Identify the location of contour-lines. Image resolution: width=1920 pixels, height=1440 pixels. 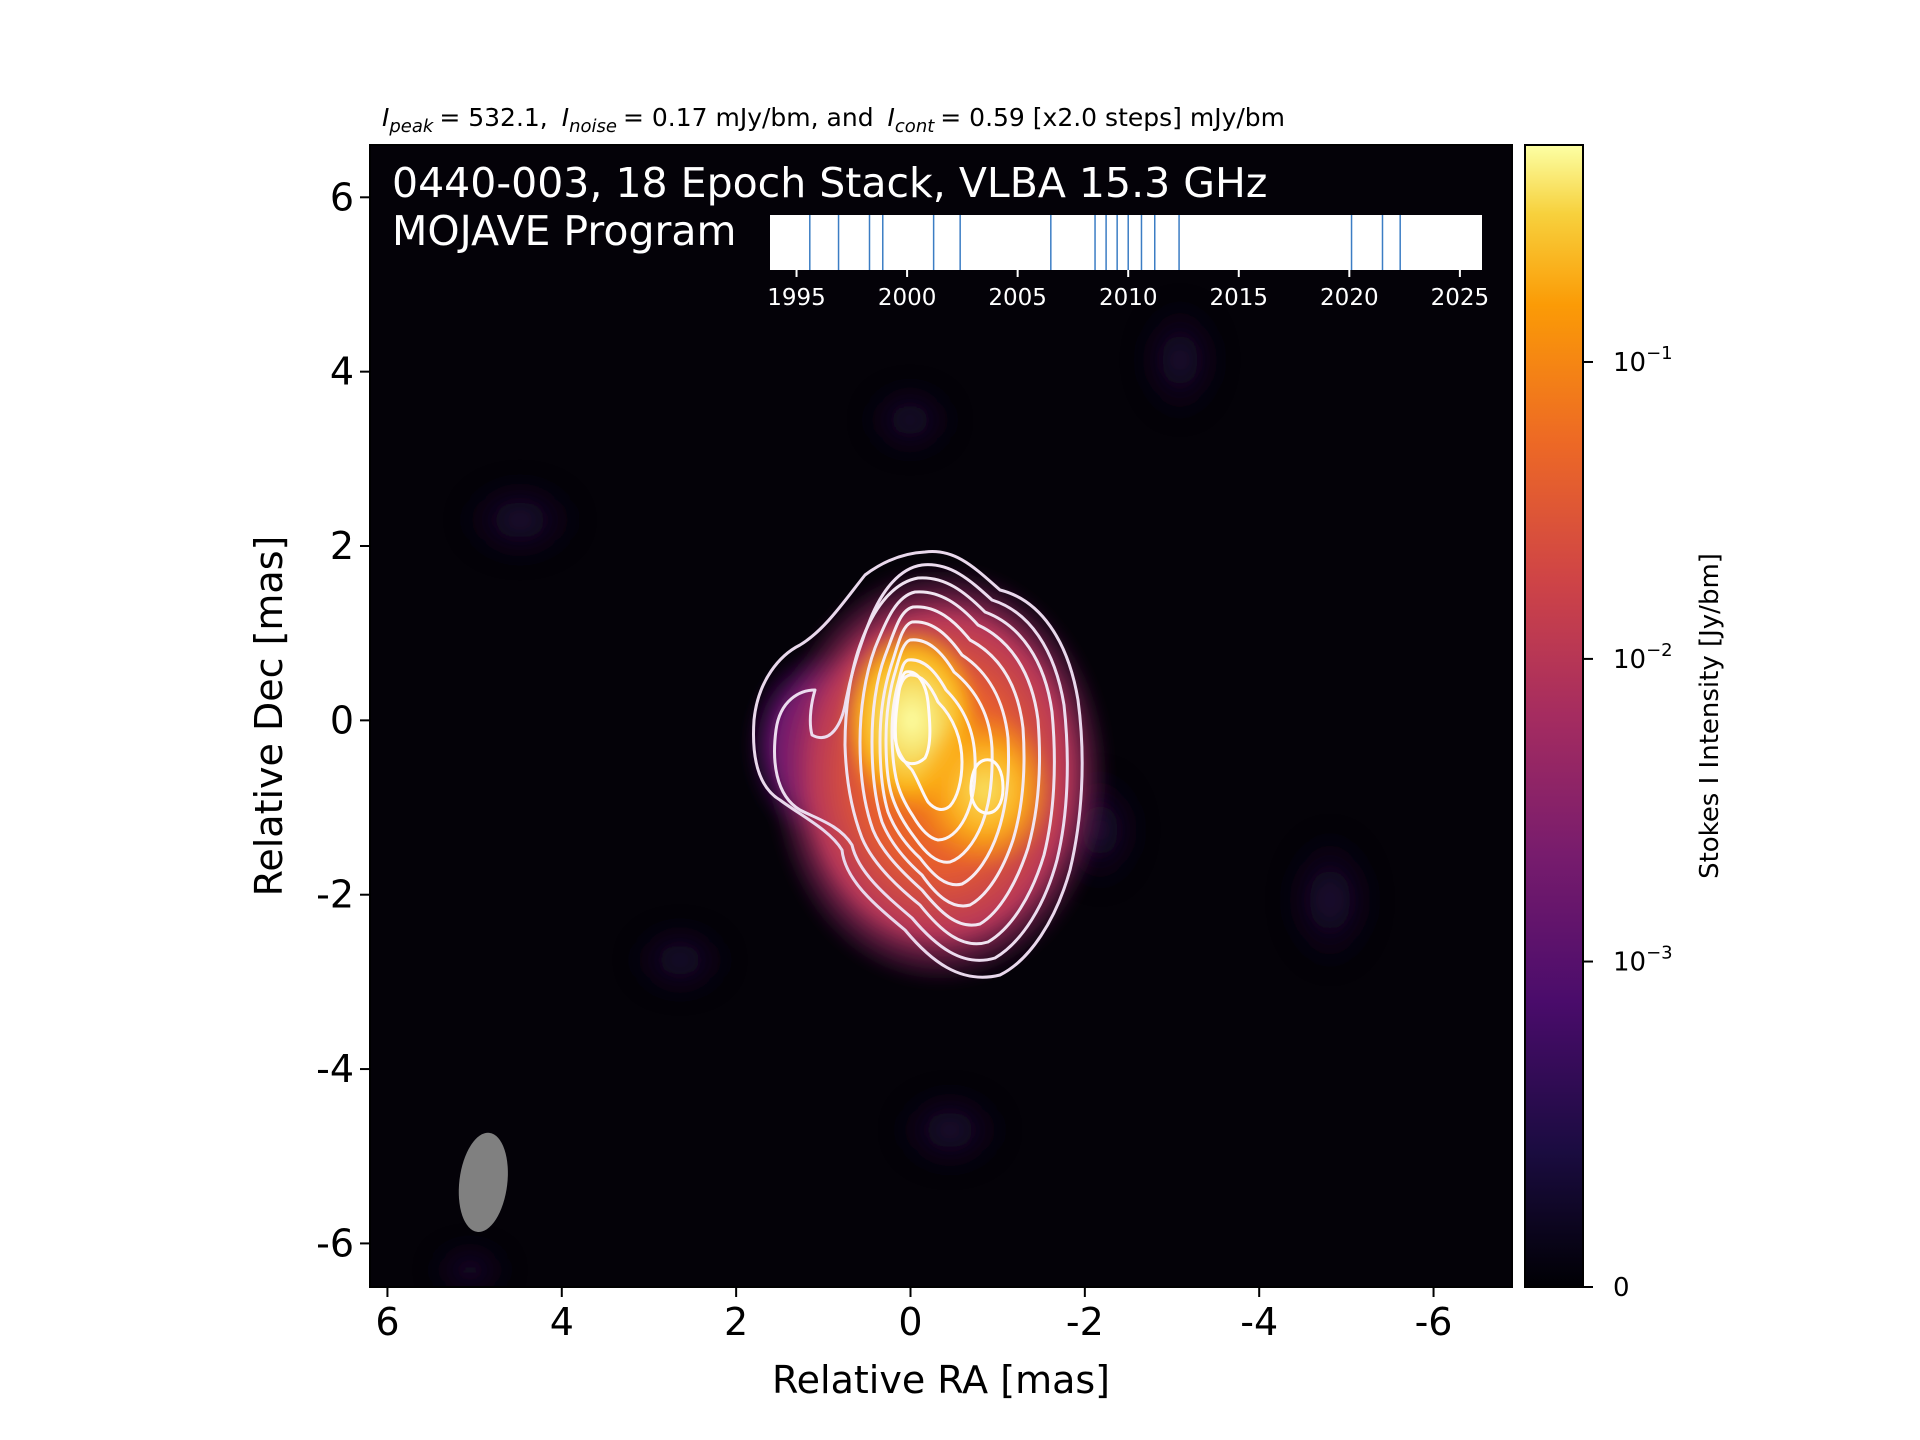
(918, 764).